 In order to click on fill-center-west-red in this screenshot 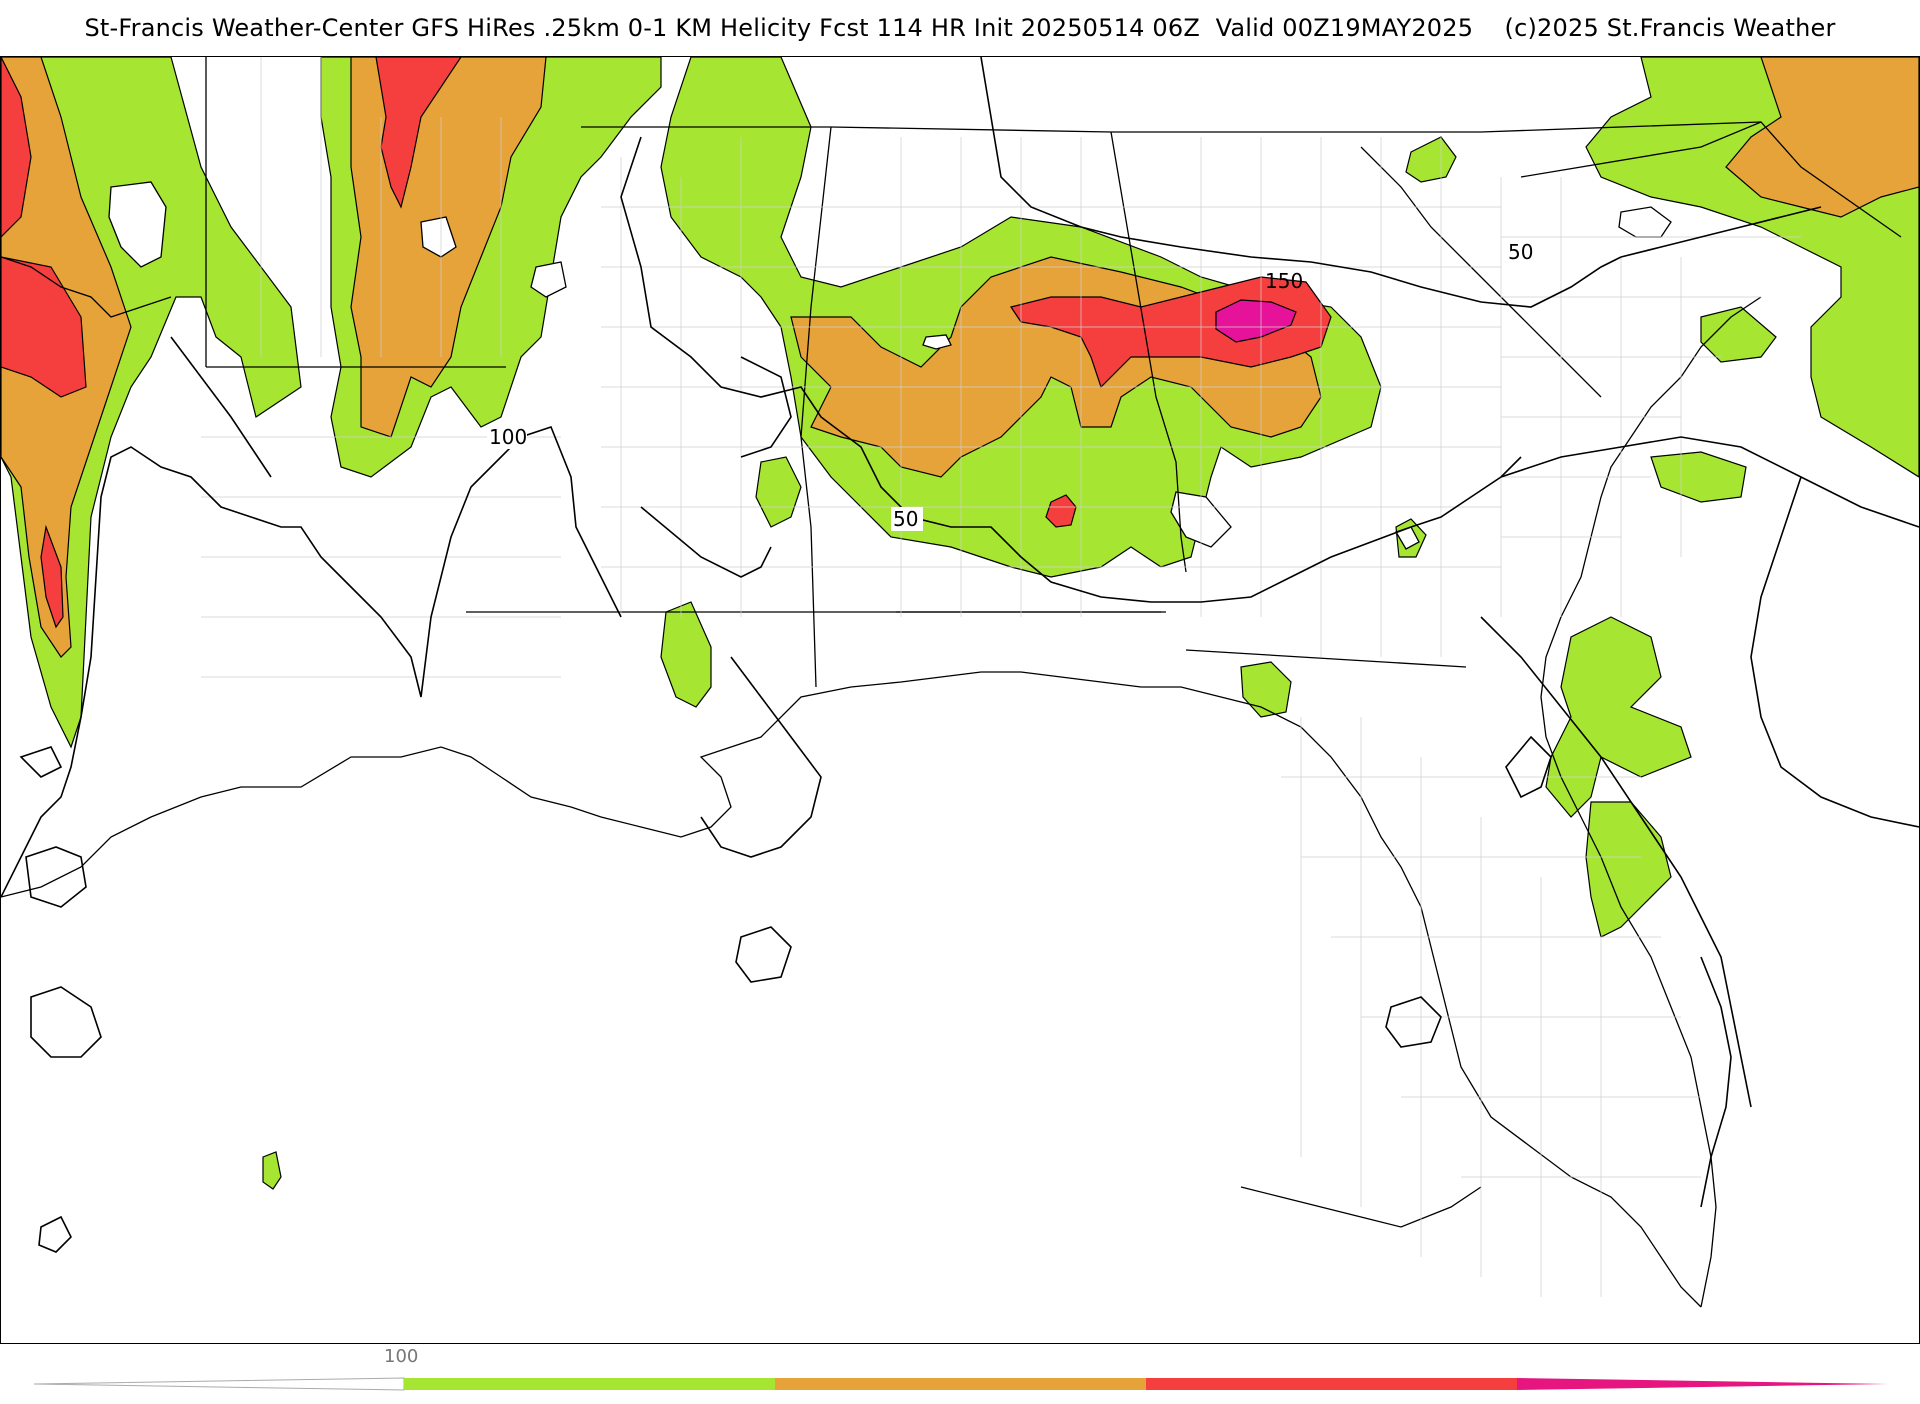, I will do `click(418, 133)`.